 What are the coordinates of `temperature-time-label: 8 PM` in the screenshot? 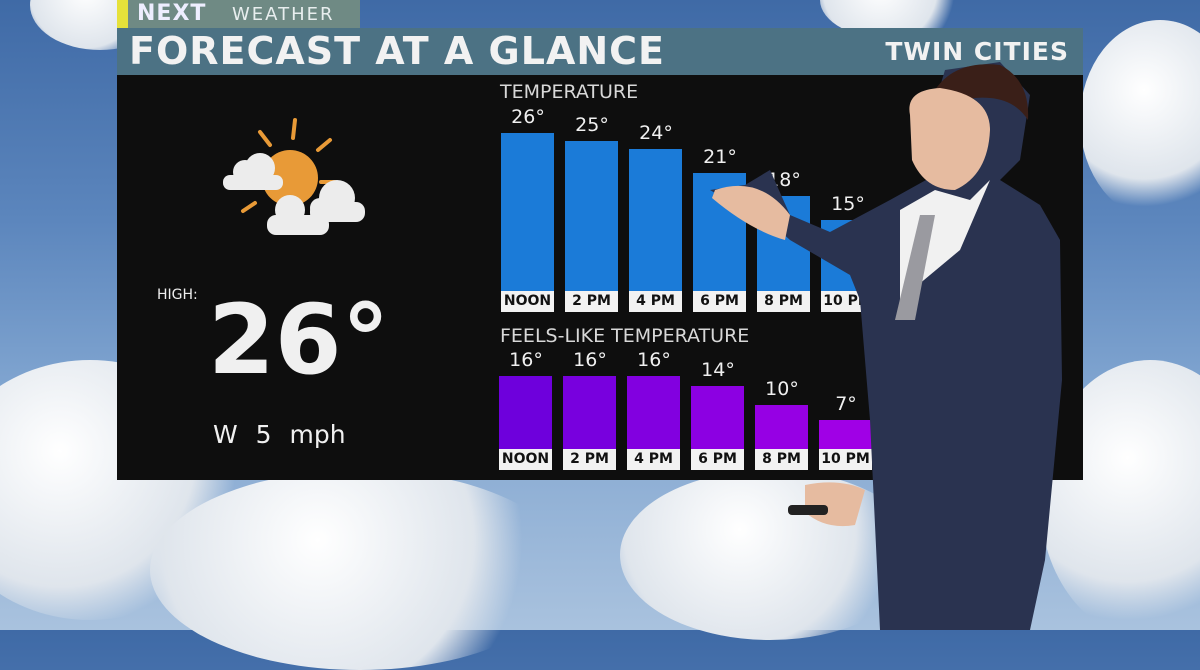 It's located at (783, 301).